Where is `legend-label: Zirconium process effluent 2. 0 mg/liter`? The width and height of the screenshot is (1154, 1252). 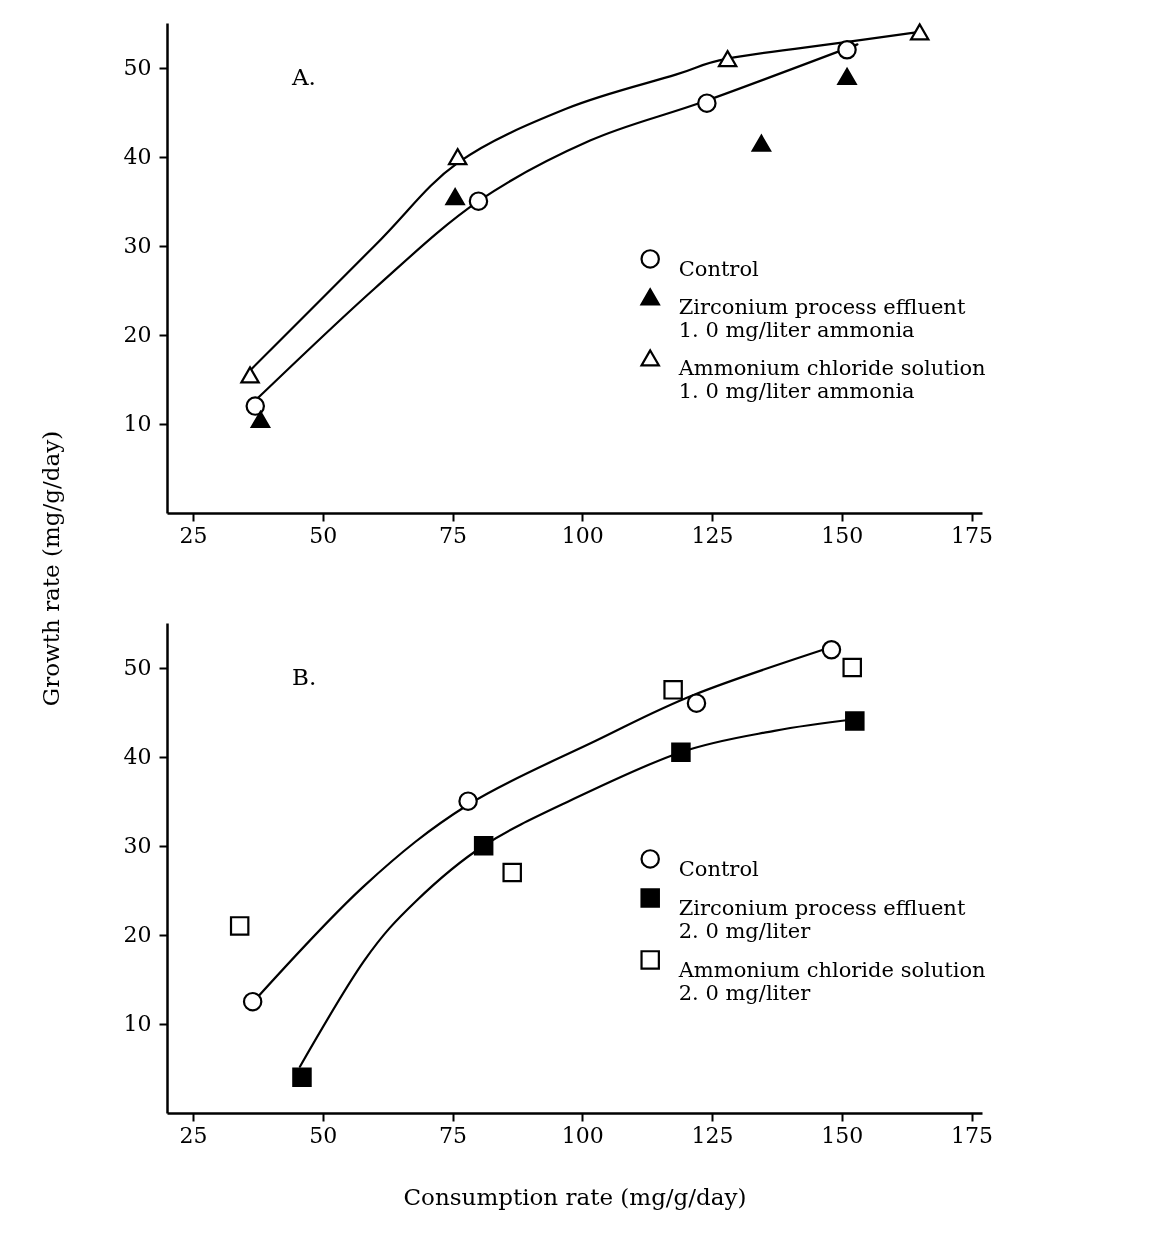
legend-label: Zirconium process effluent 2. 0 mg/liter is located at coordinates (822, 919).